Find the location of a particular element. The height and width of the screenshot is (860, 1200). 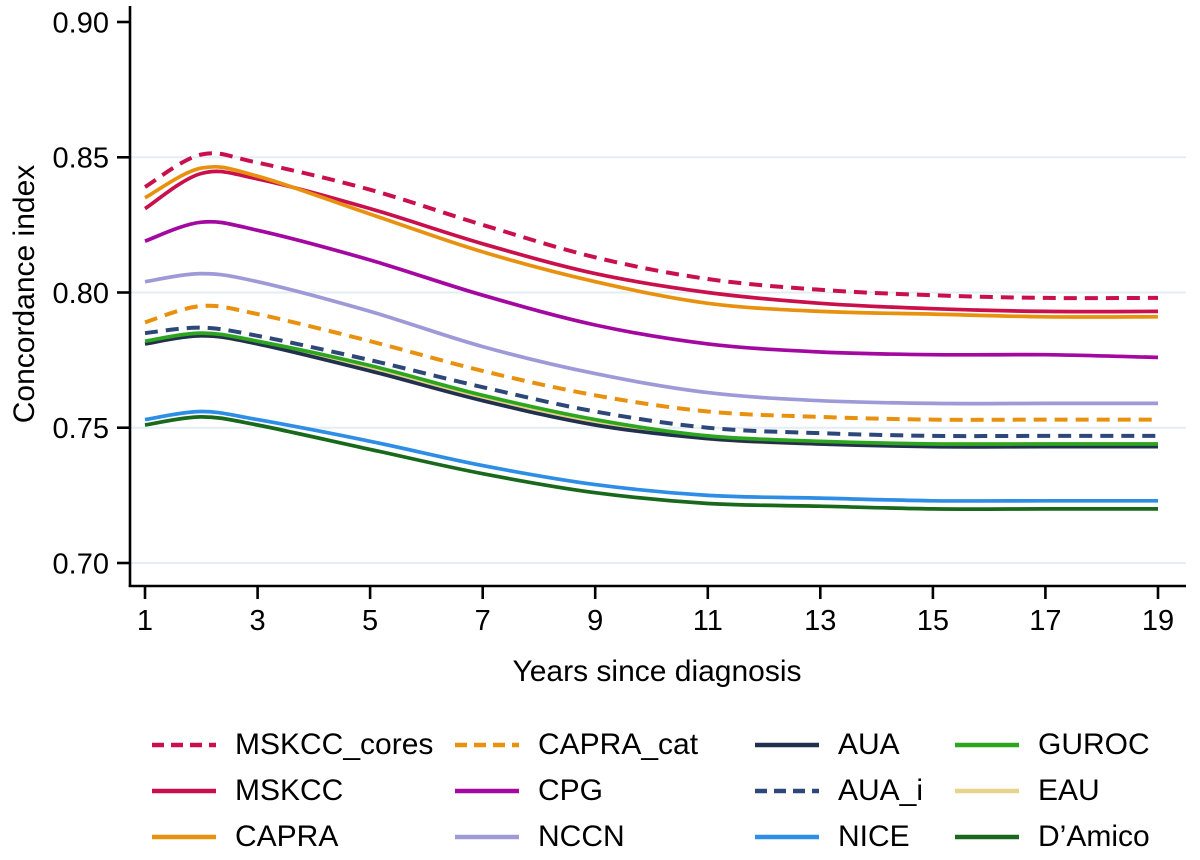

legend-label: NICE is located at coordinates (874, 836).